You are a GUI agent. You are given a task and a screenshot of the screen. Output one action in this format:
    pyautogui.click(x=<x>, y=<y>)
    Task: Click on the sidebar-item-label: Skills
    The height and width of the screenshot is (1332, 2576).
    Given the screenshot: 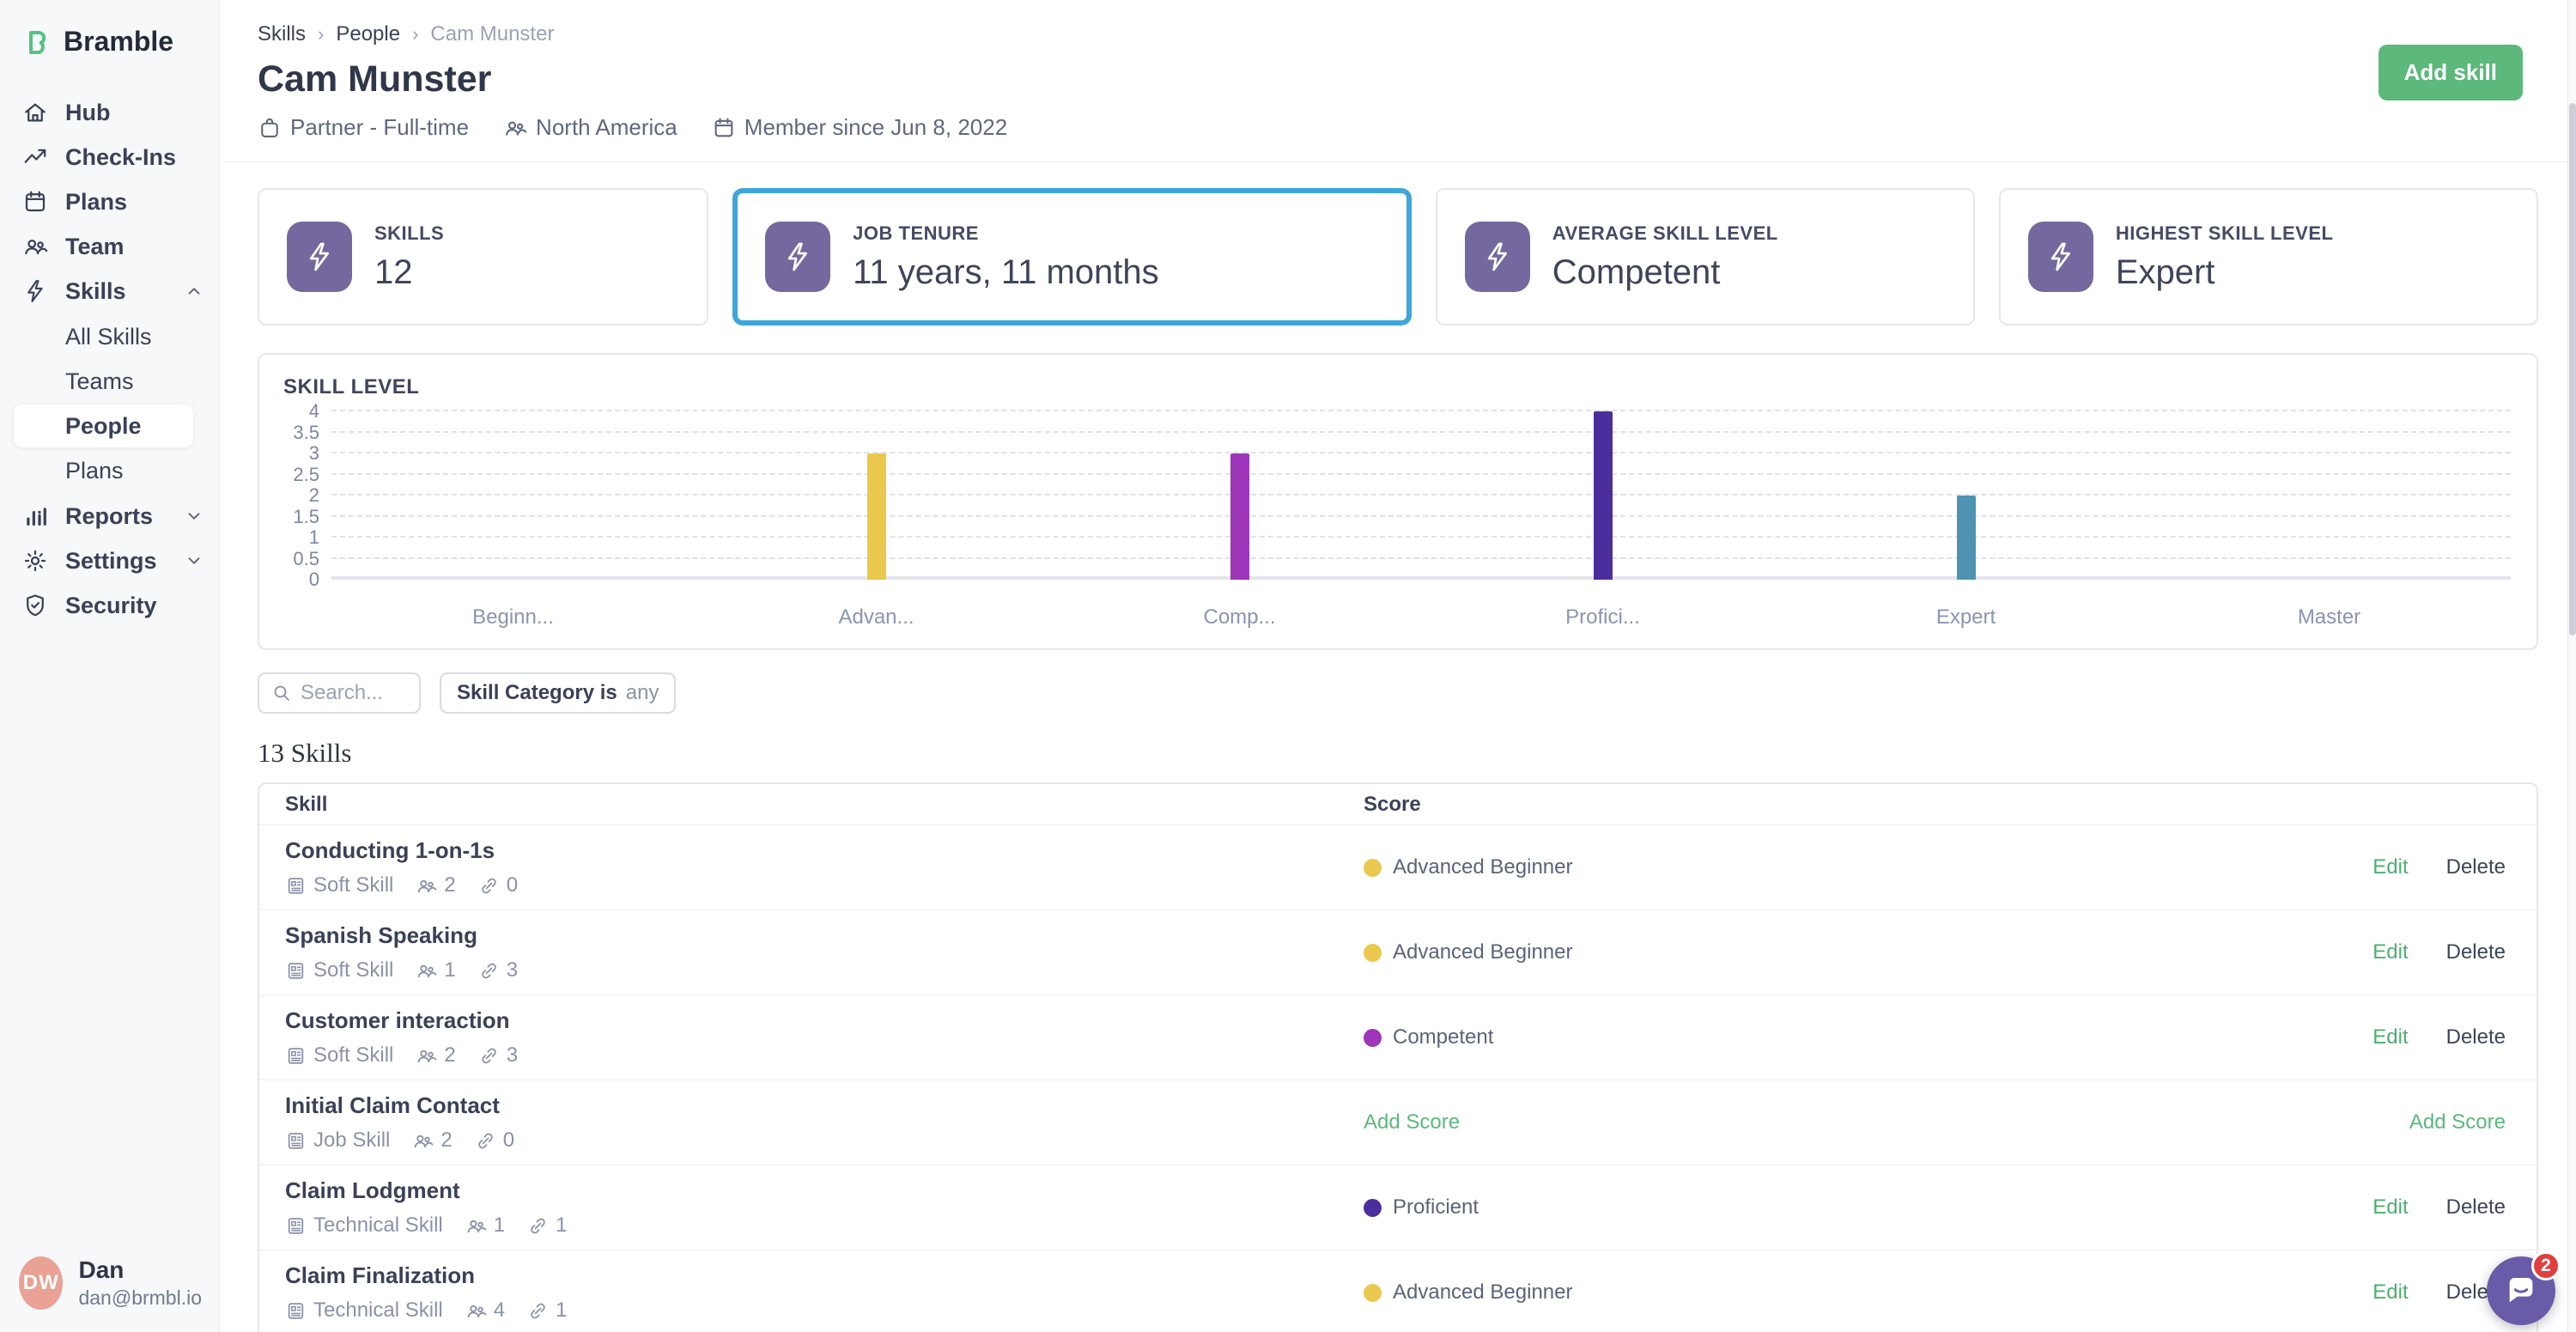 What is the action you would take?
    pyautogui.click(x=96, y=290)
    